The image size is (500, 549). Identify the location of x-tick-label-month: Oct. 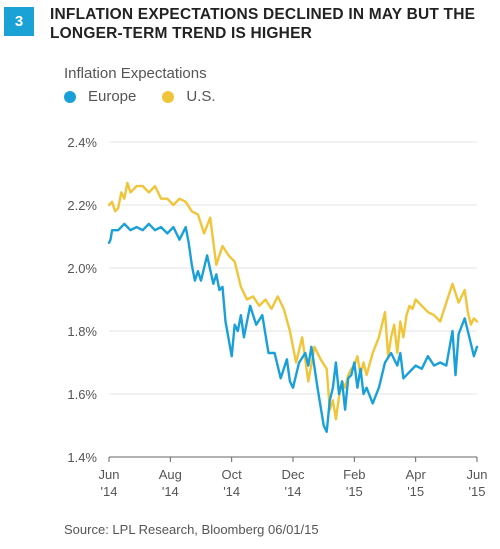
(232, 474).